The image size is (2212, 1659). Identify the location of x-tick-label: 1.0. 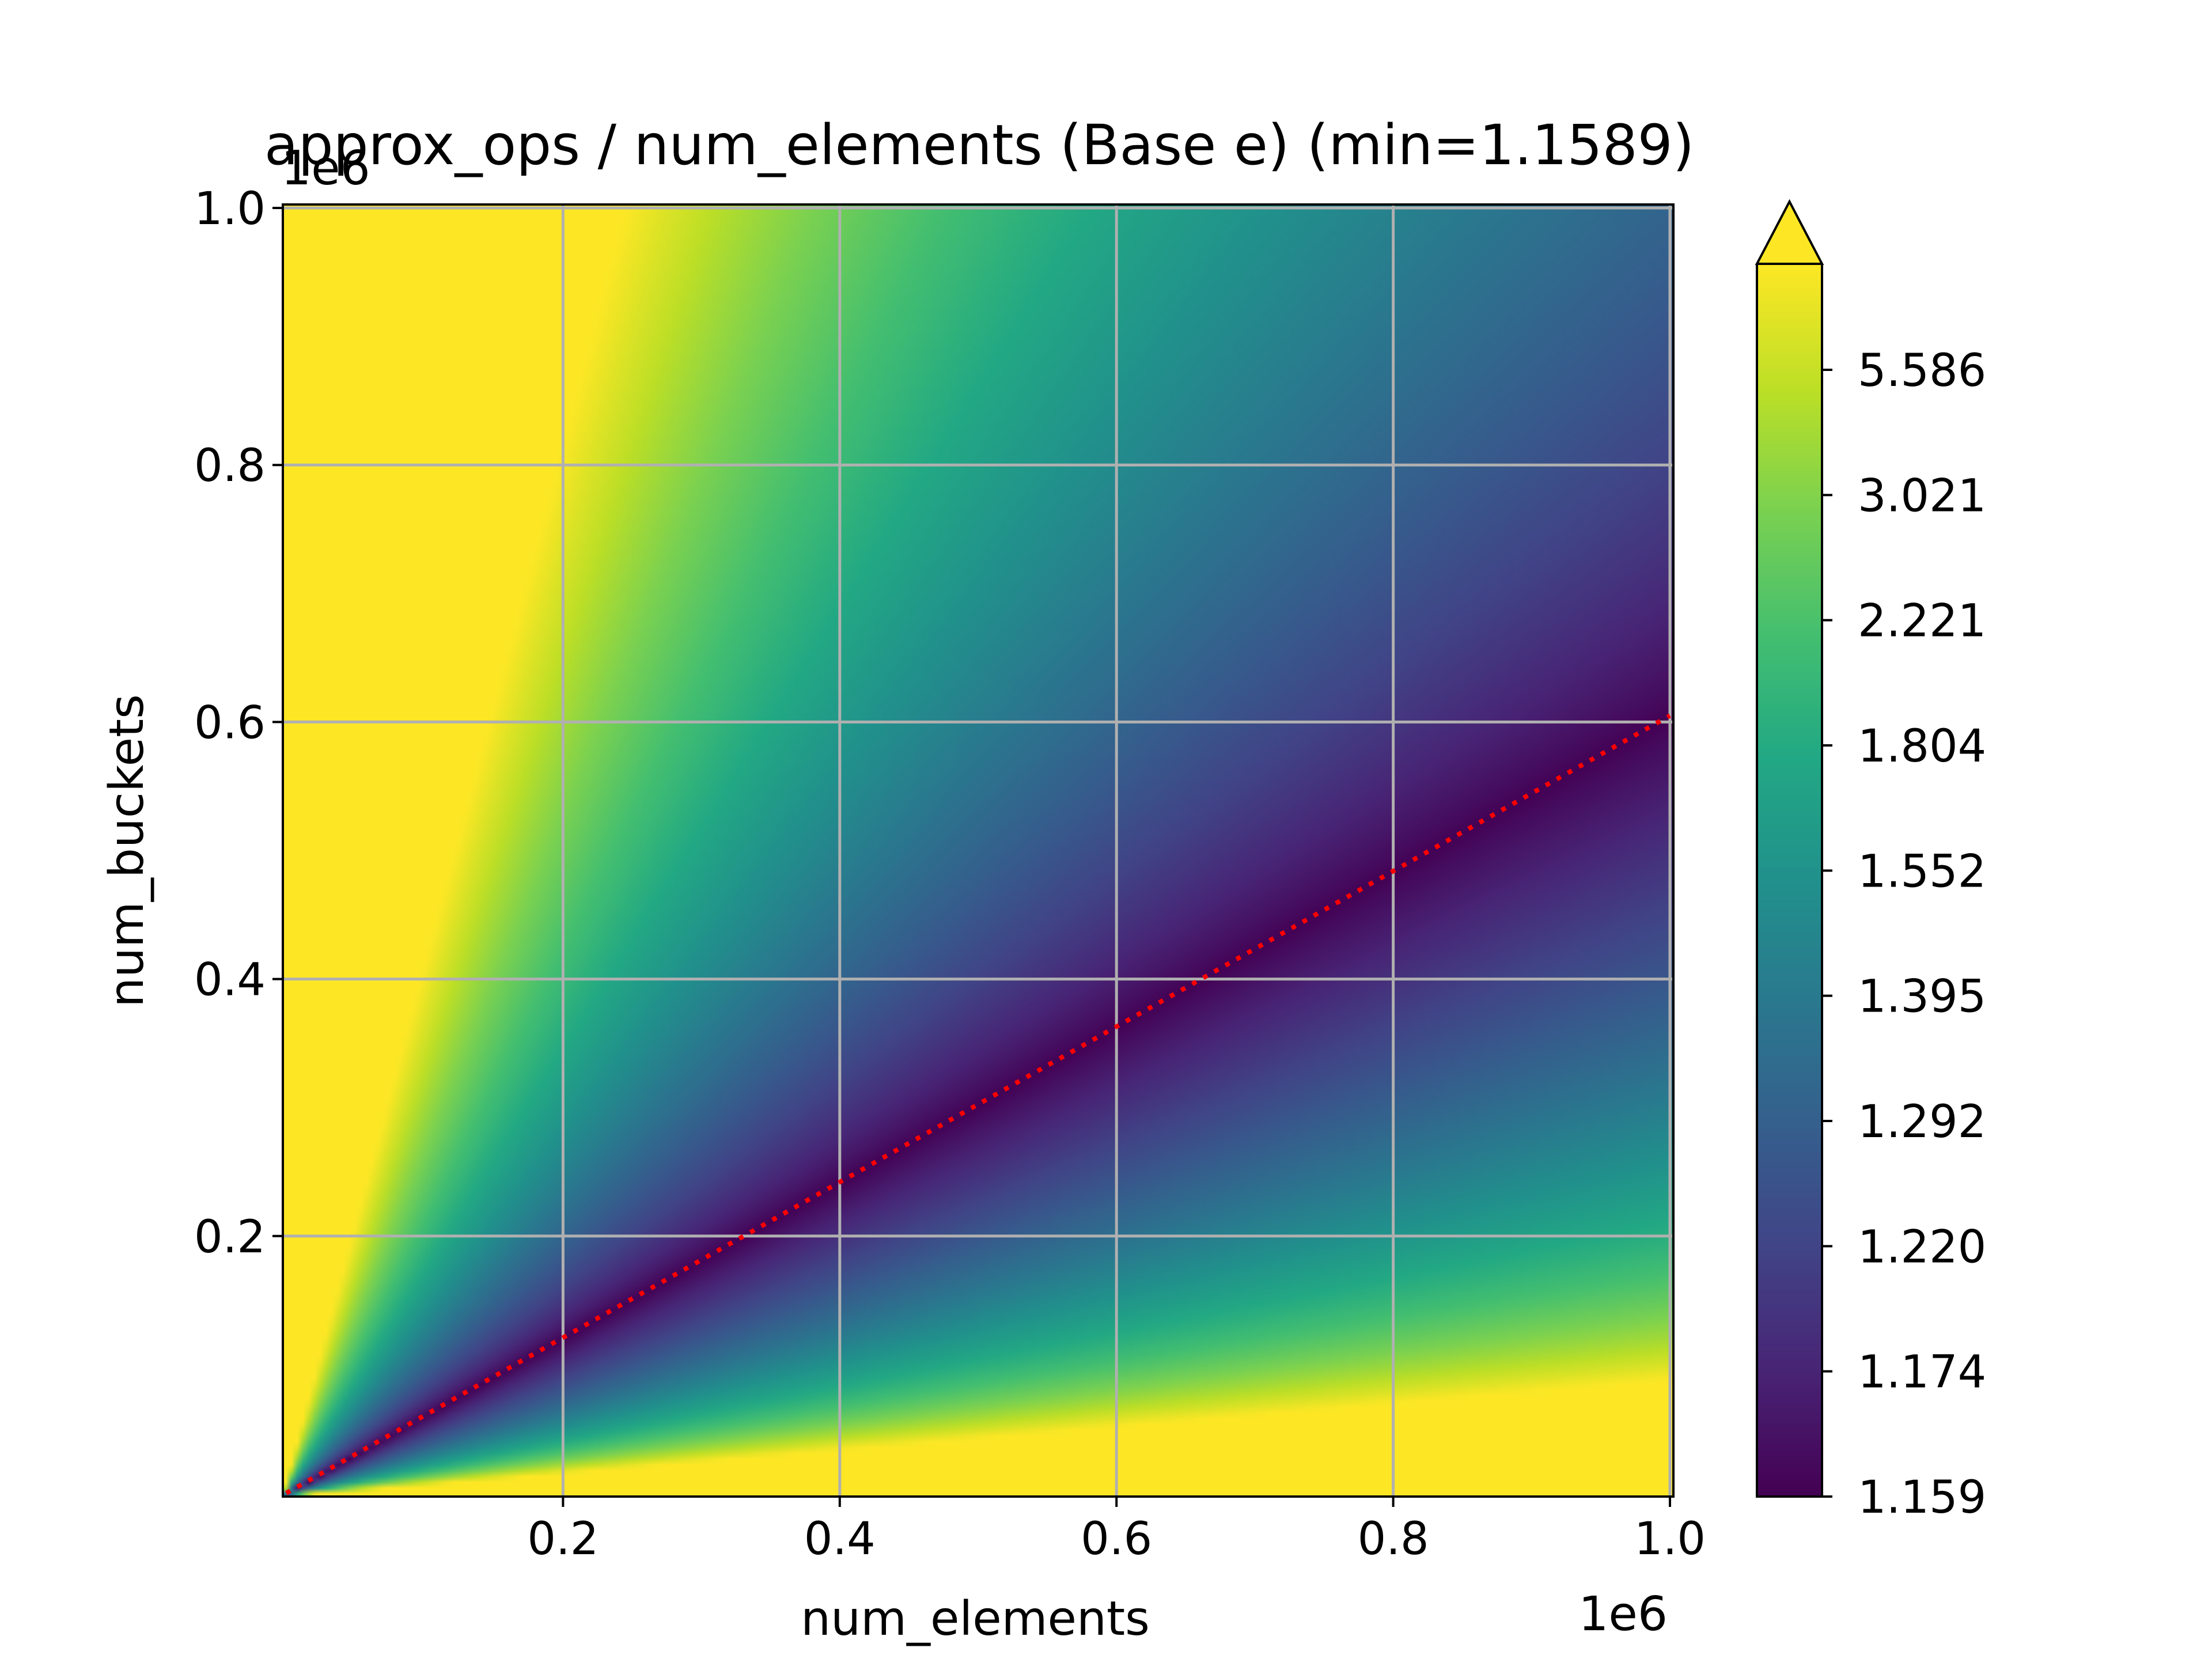
(1670, 1539).